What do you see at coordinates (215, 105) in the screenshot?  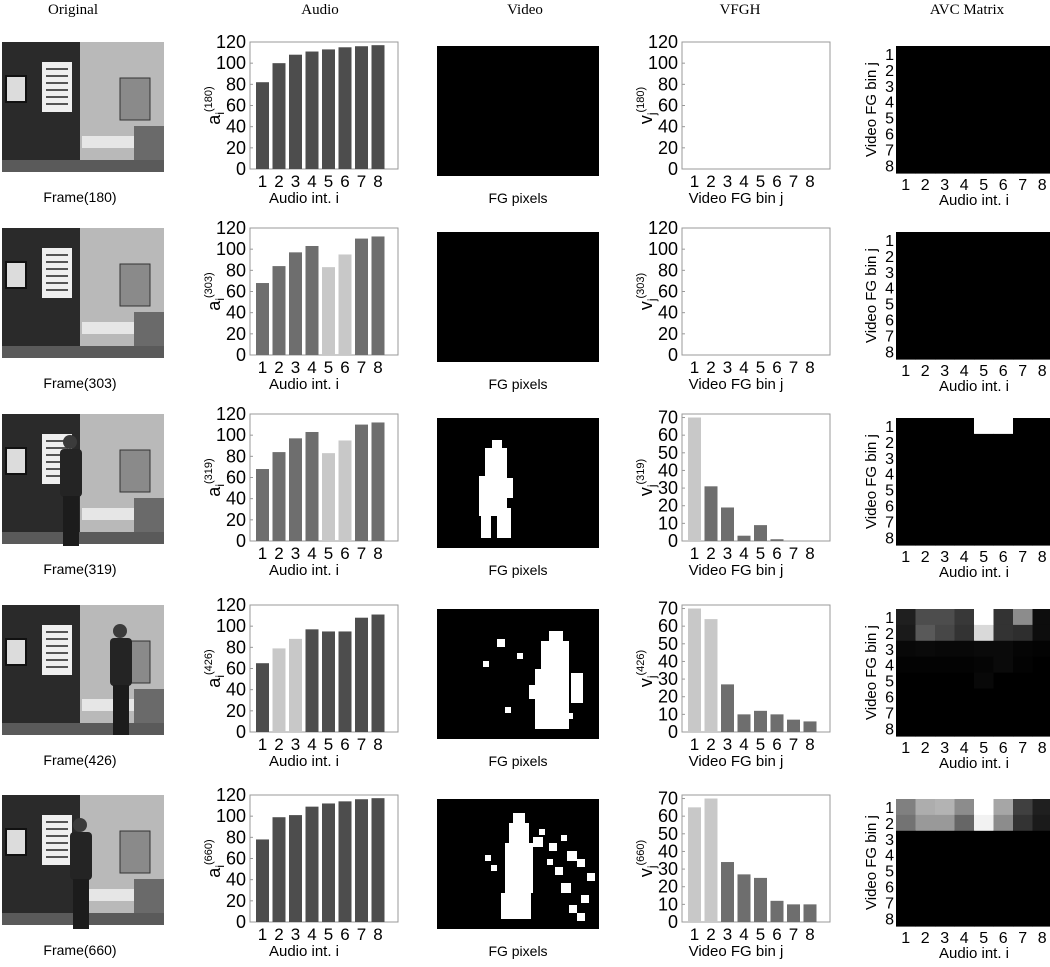 I see `audio-ylabel: ai(180)` at bounding box center [215, 105].